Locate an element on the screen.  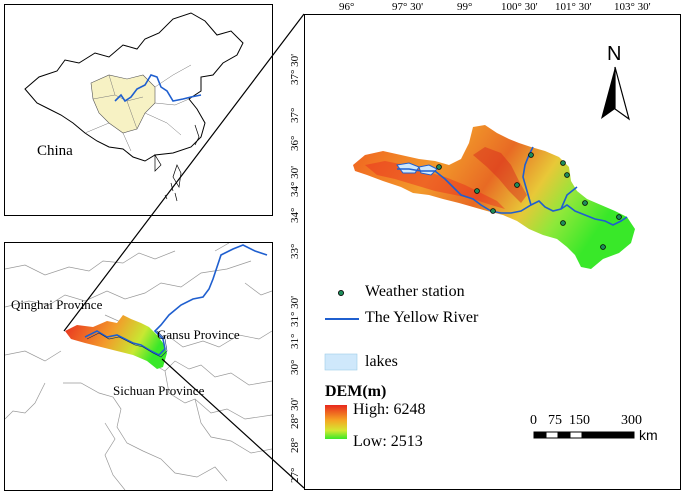
left-tick: 34° is located at coordinates (295, 215).